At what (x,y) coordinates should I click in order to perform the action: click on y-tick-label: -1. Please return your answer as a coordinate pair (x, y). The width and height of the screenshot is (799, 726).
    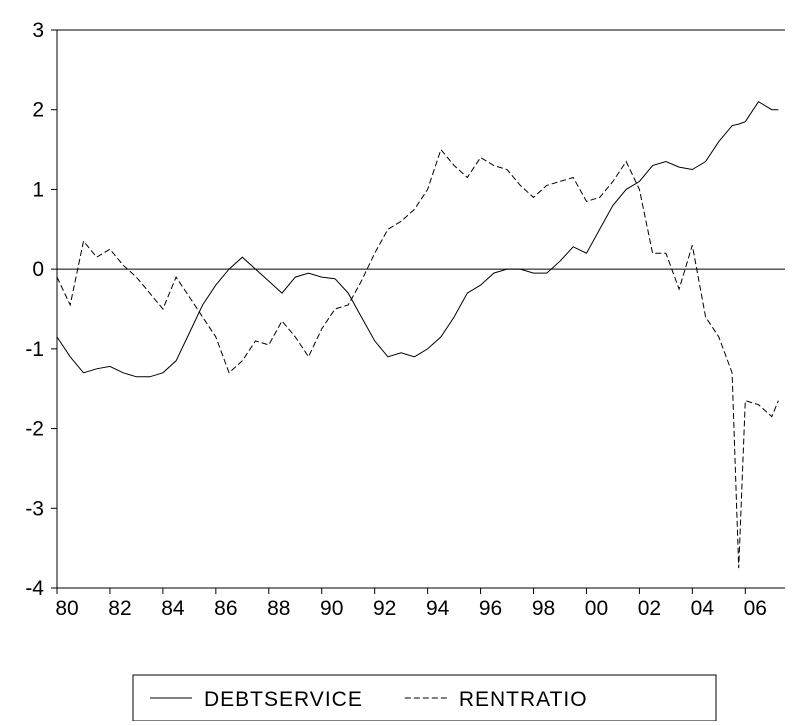
    Looking at the image, I should click on (34, 349).